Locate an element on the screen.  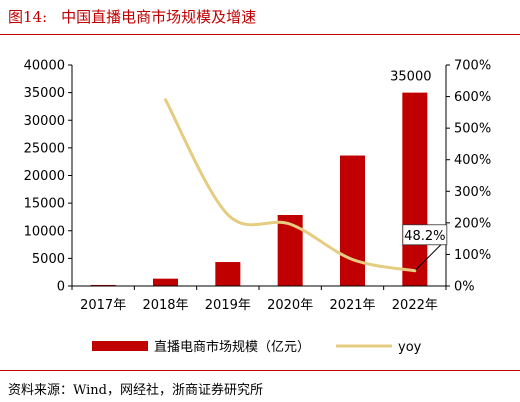
annotations: 35000 48.2% is located at coordinates (419, 170).